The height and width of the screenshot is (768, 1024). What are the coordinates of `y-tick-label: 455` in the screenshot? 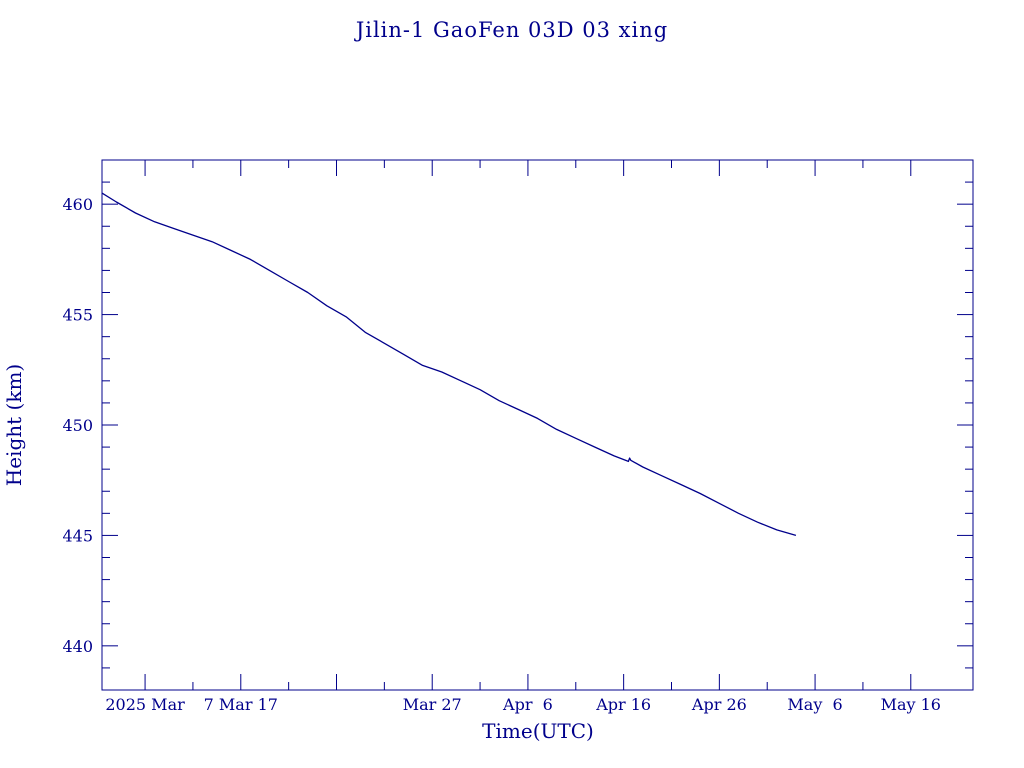 It's located at (77, 315).